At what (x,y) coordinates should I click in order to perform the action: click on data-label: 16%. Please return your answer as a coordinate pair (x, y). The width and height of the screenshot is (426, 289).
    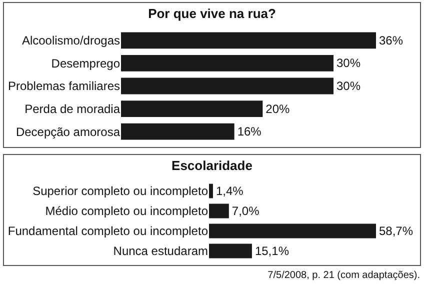
    Looking at the image, I should click on (249, 131).